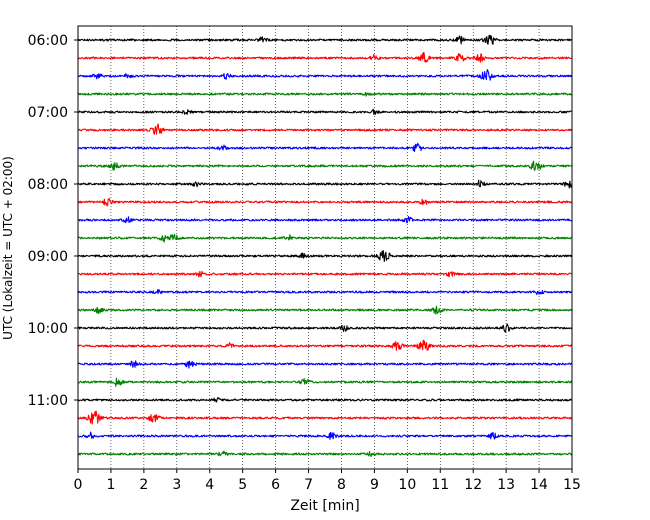 This screenshot has height=520, width=650. What do you see at coordinates (308, 485) in the screenshot?
I see `x-tick-label: 7` at bounding box center [308, 485].